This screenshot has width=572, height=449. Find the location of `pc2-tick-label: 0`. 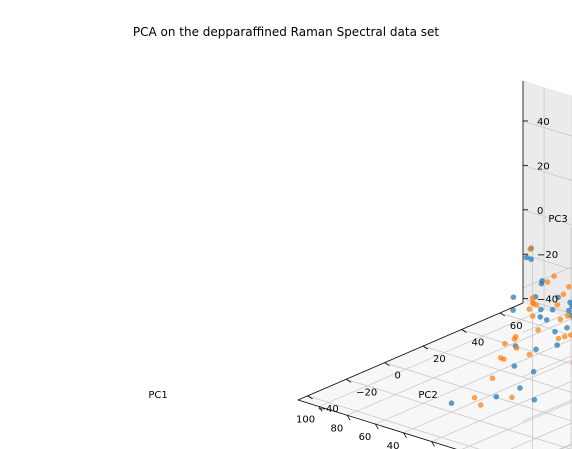

pc2-tick-label: 0 is located at coordinates (398, 376).